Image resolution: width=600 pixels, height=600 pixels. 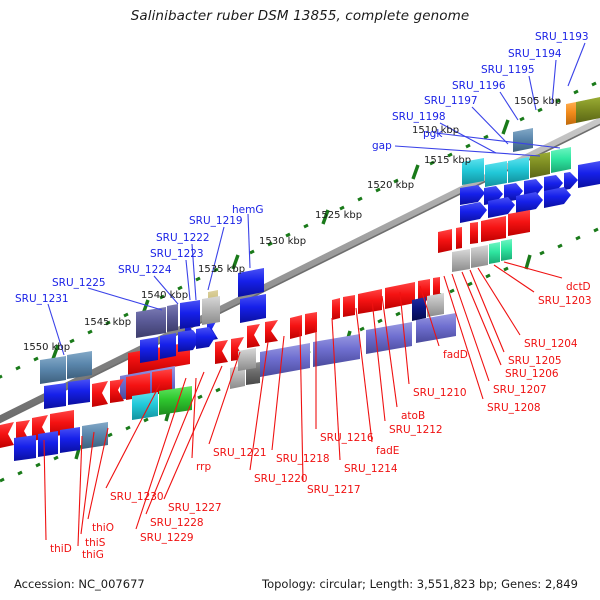 What do you see at coordinates (371, 469) in the screenshot?
I see `gene-label-sru-1214: SRU_1214` at bounding box center [371, 469].